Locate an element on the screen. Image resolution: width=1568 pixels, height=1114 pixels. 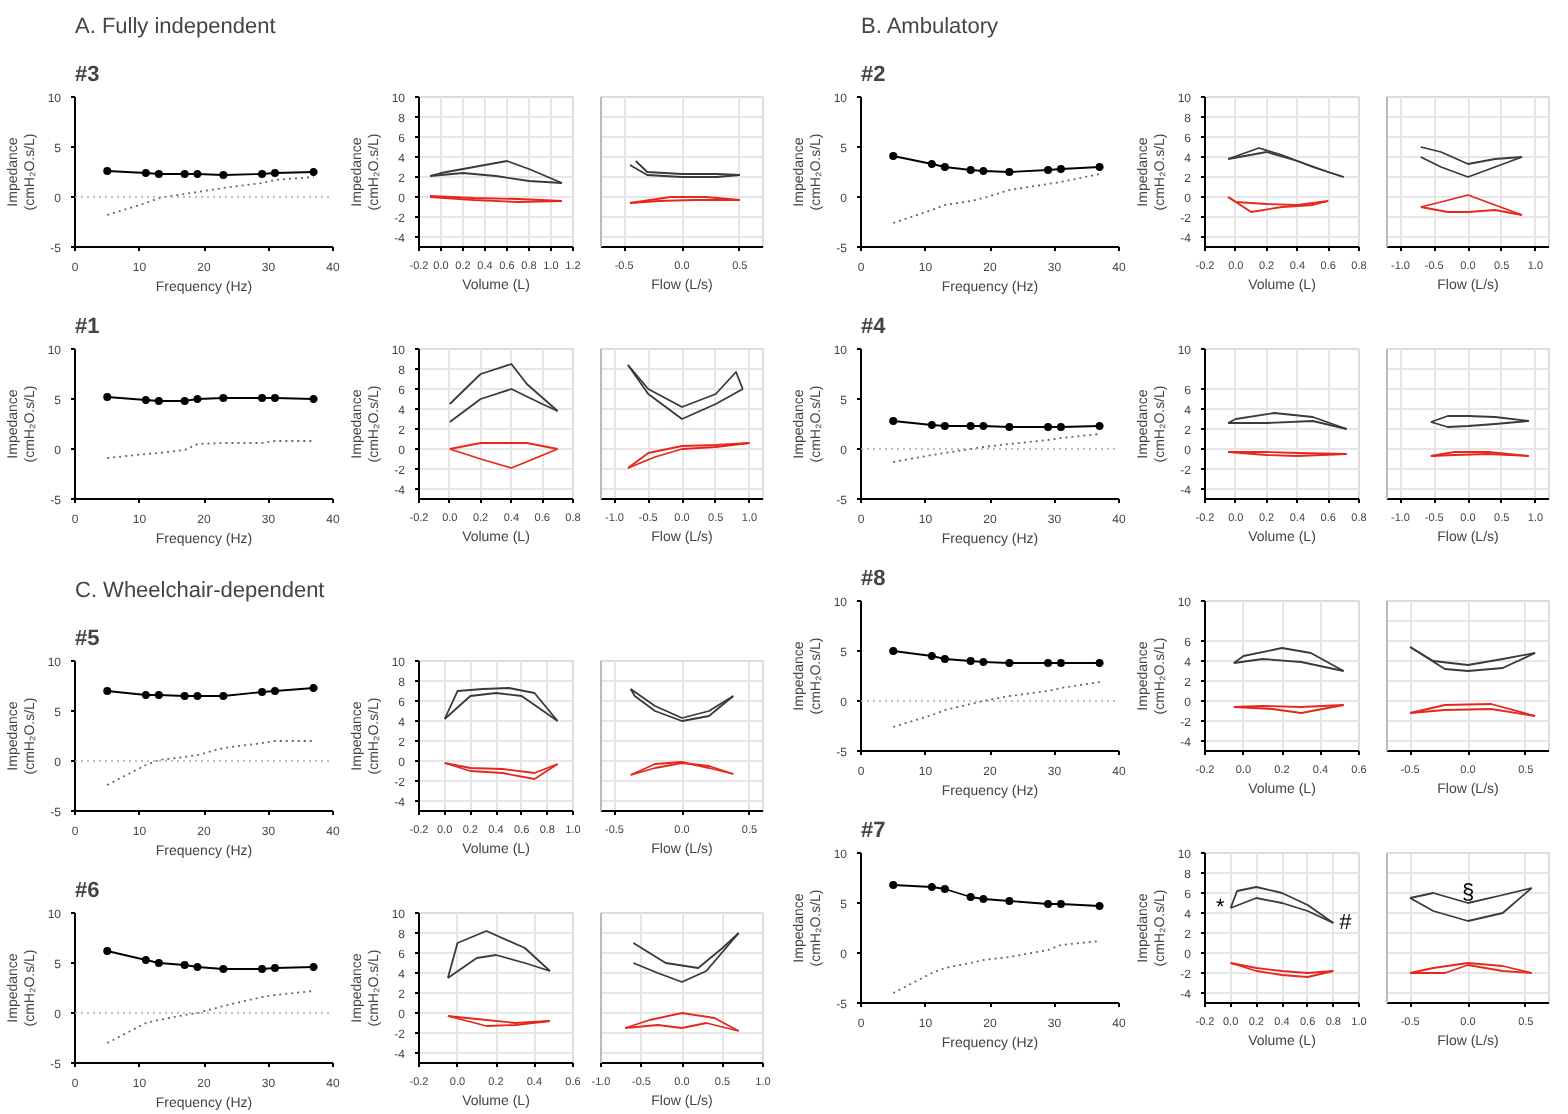
annotation: § is located at coordinates (1468, 893).